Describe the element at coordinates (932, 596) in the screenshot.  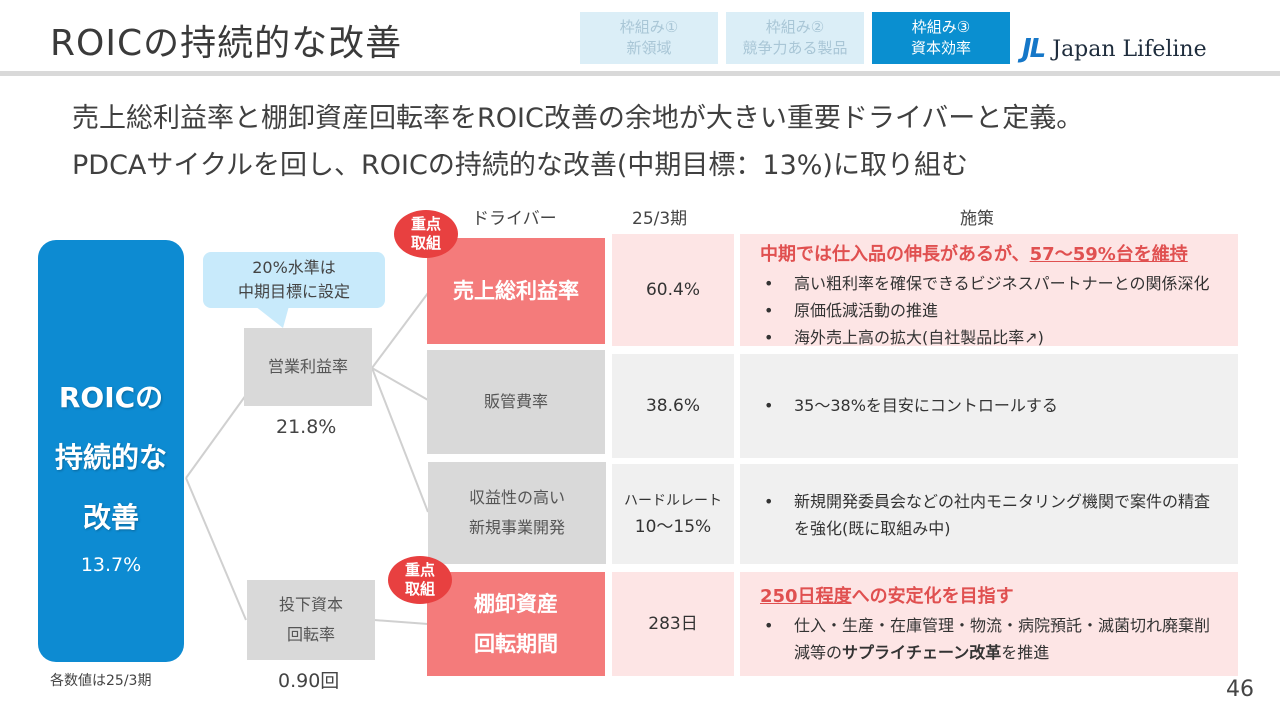
I see `headline-text: への安定化を目指す` at that location.